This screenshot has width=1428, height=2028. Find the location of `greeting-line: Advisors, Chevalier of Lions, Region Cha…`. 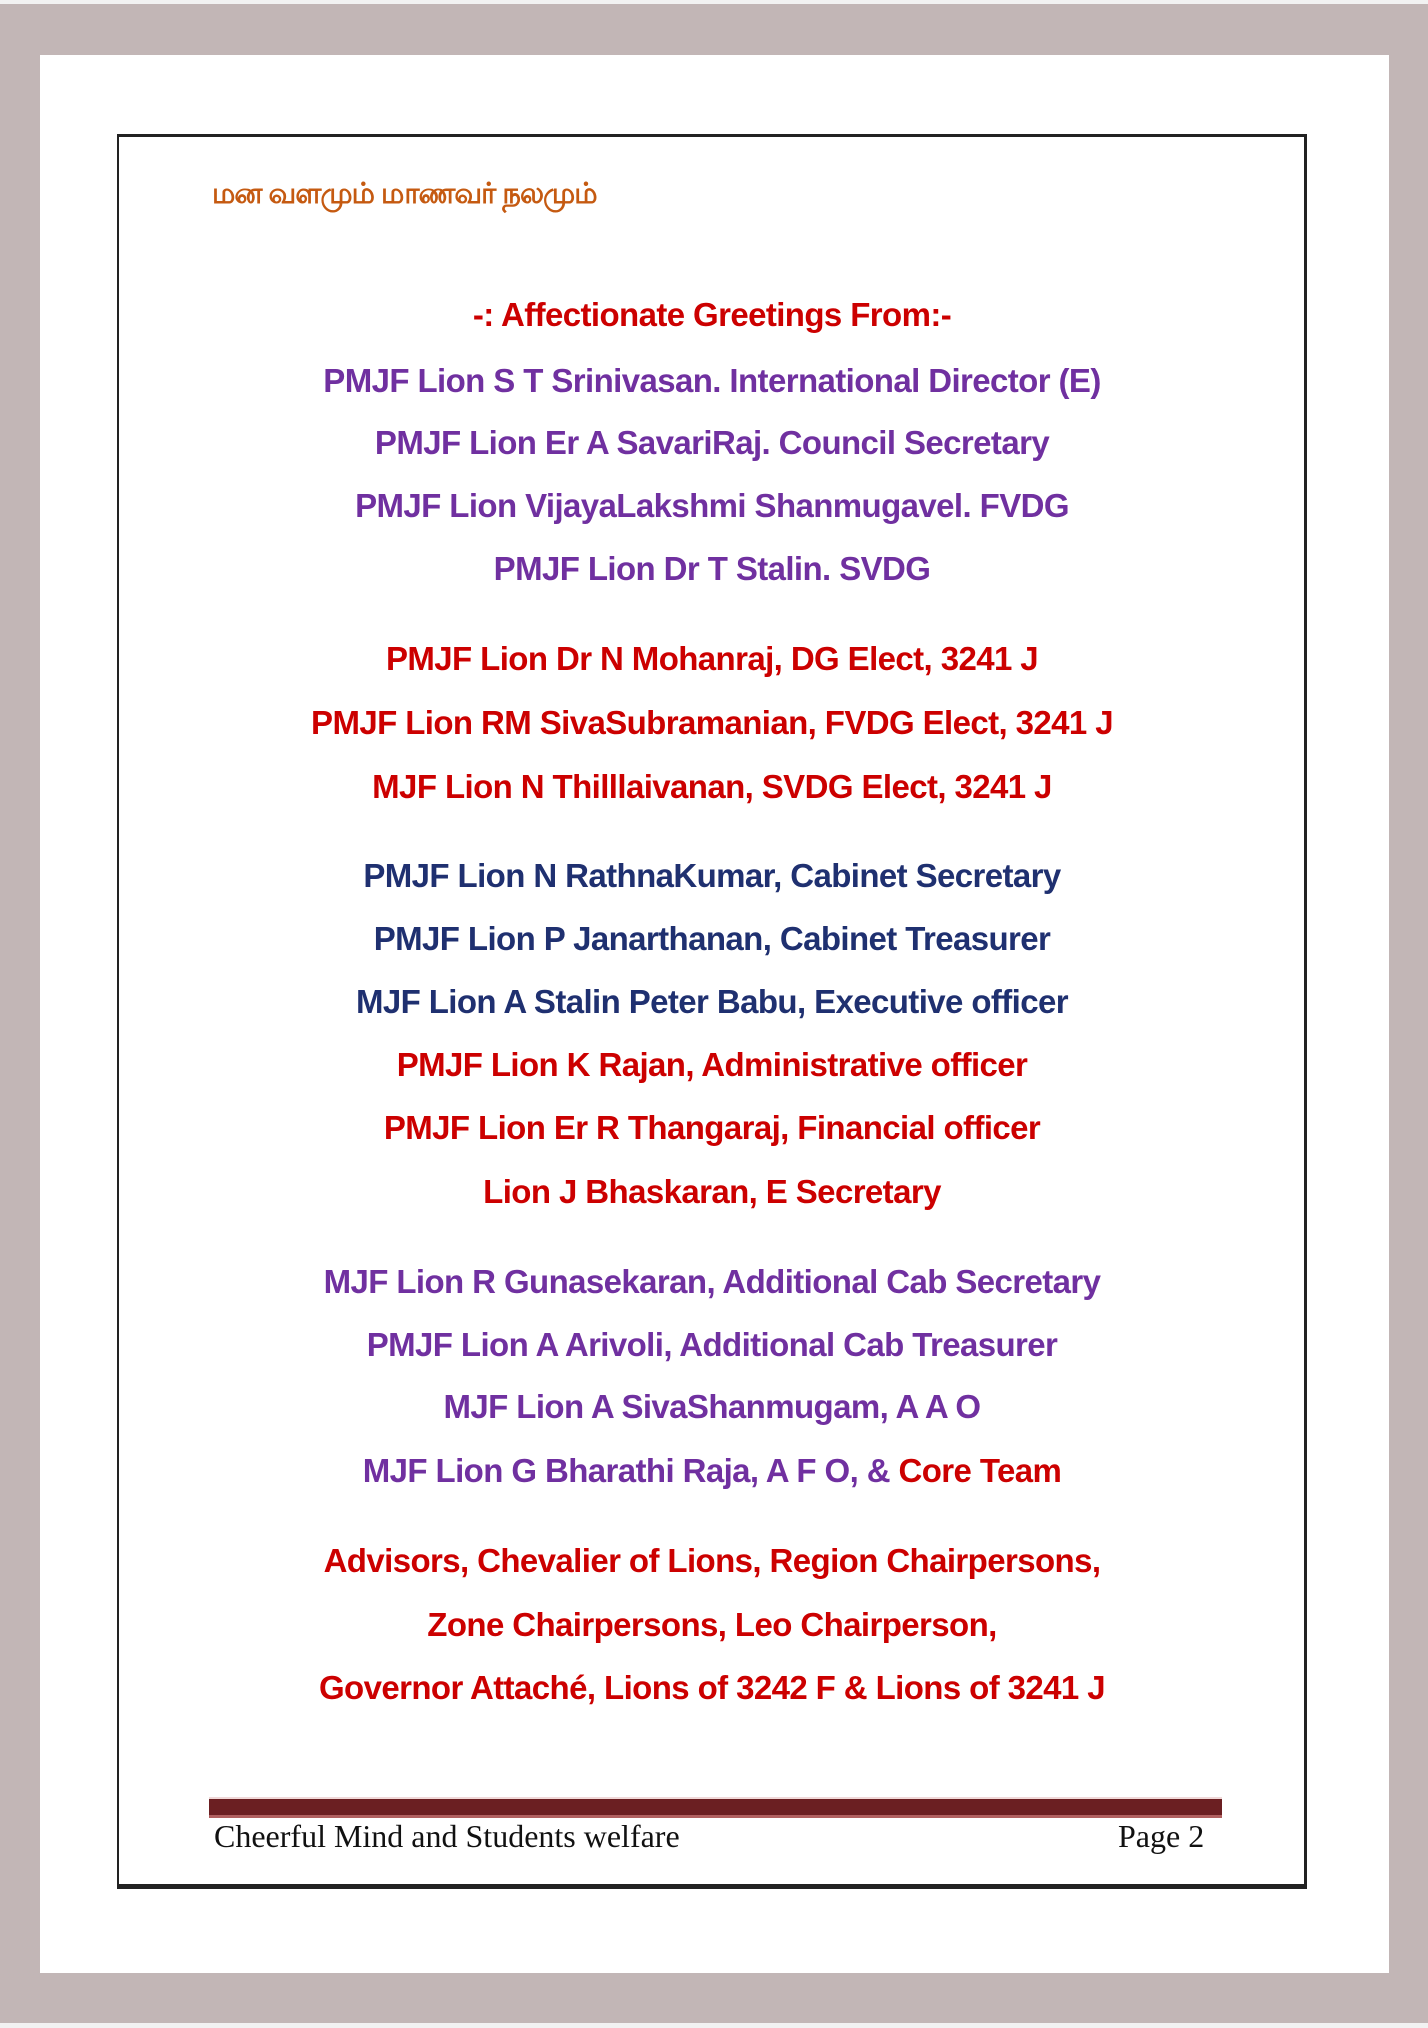

greeting-line: Advisors, Chevalier of Lions, Region Cha… is located at coordinates (712, 1560).